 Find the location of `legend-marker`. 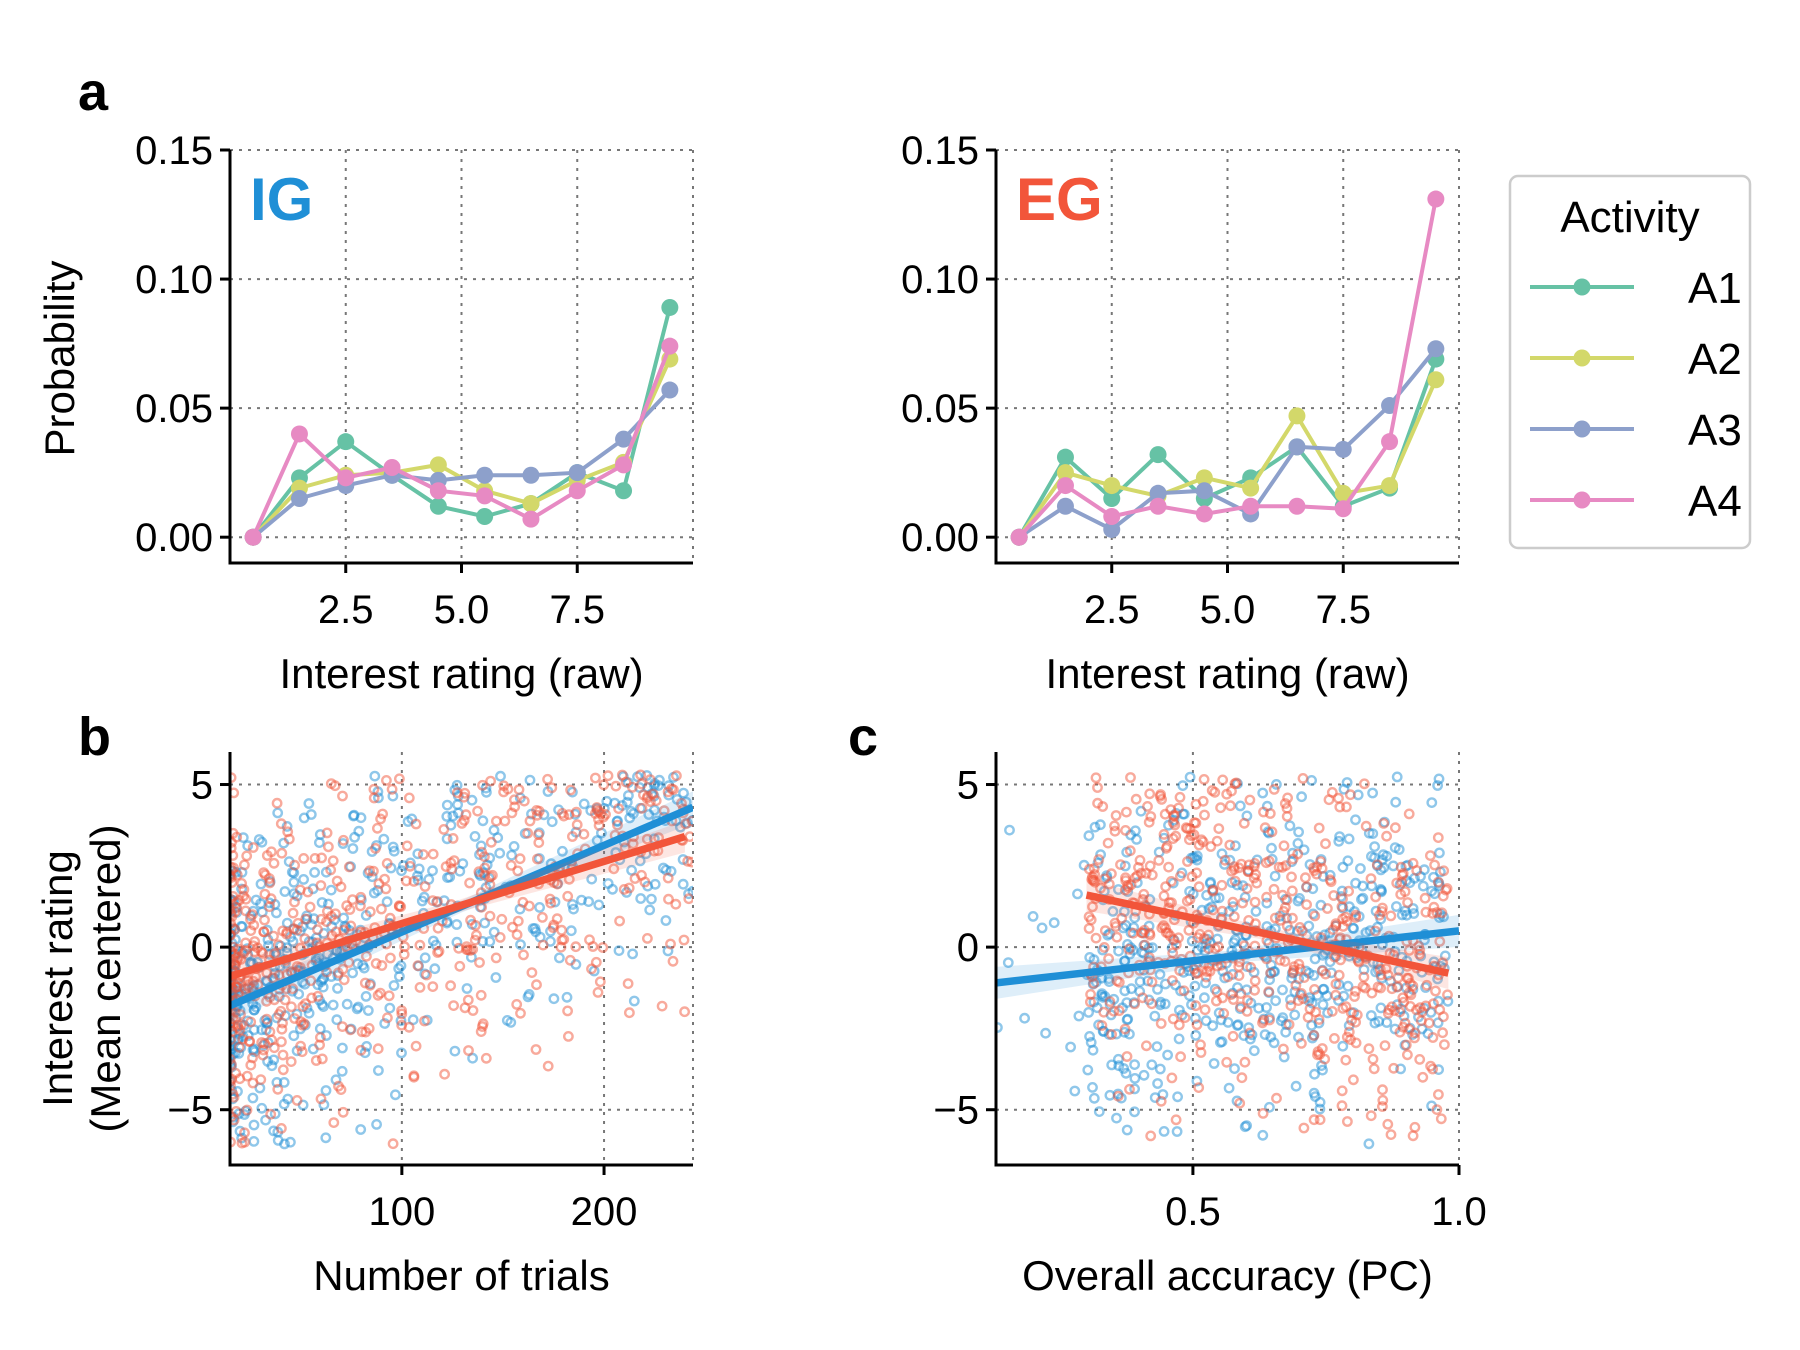

legend-marker is located at coordinates (1582, 500).